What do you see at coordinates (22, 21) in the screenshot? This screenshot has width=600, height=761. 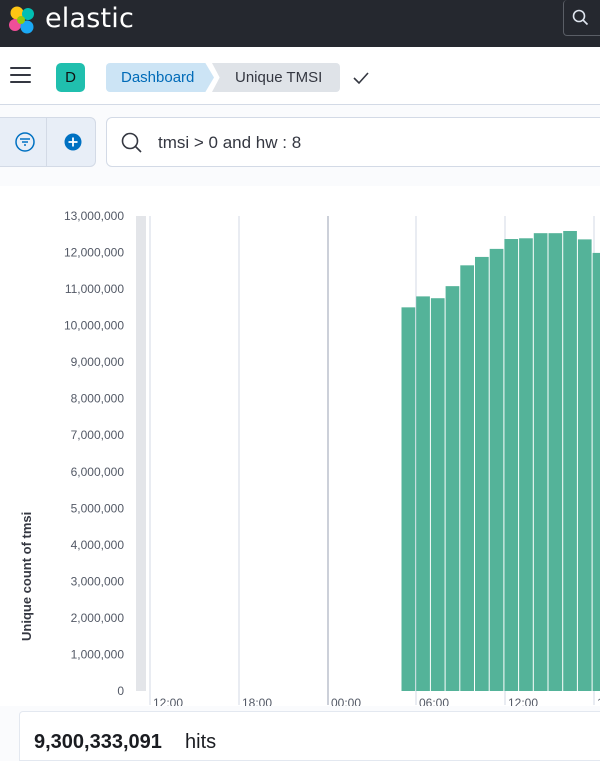 I see `elastic-logo-icon` at bounding box center [22, 21].